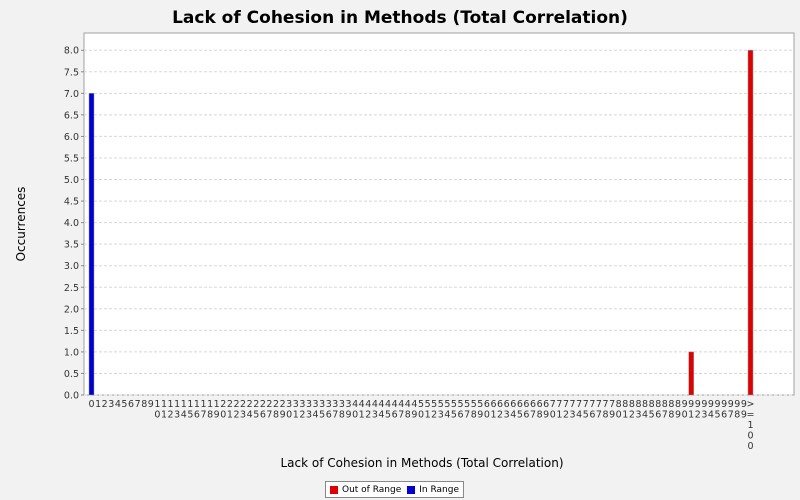 This screenshot has height=500, width=800. What do you see at coordinates (71, 223) in the screenshot?
I see `y-tick-label: 4.0` at bounding box center [71, 223].